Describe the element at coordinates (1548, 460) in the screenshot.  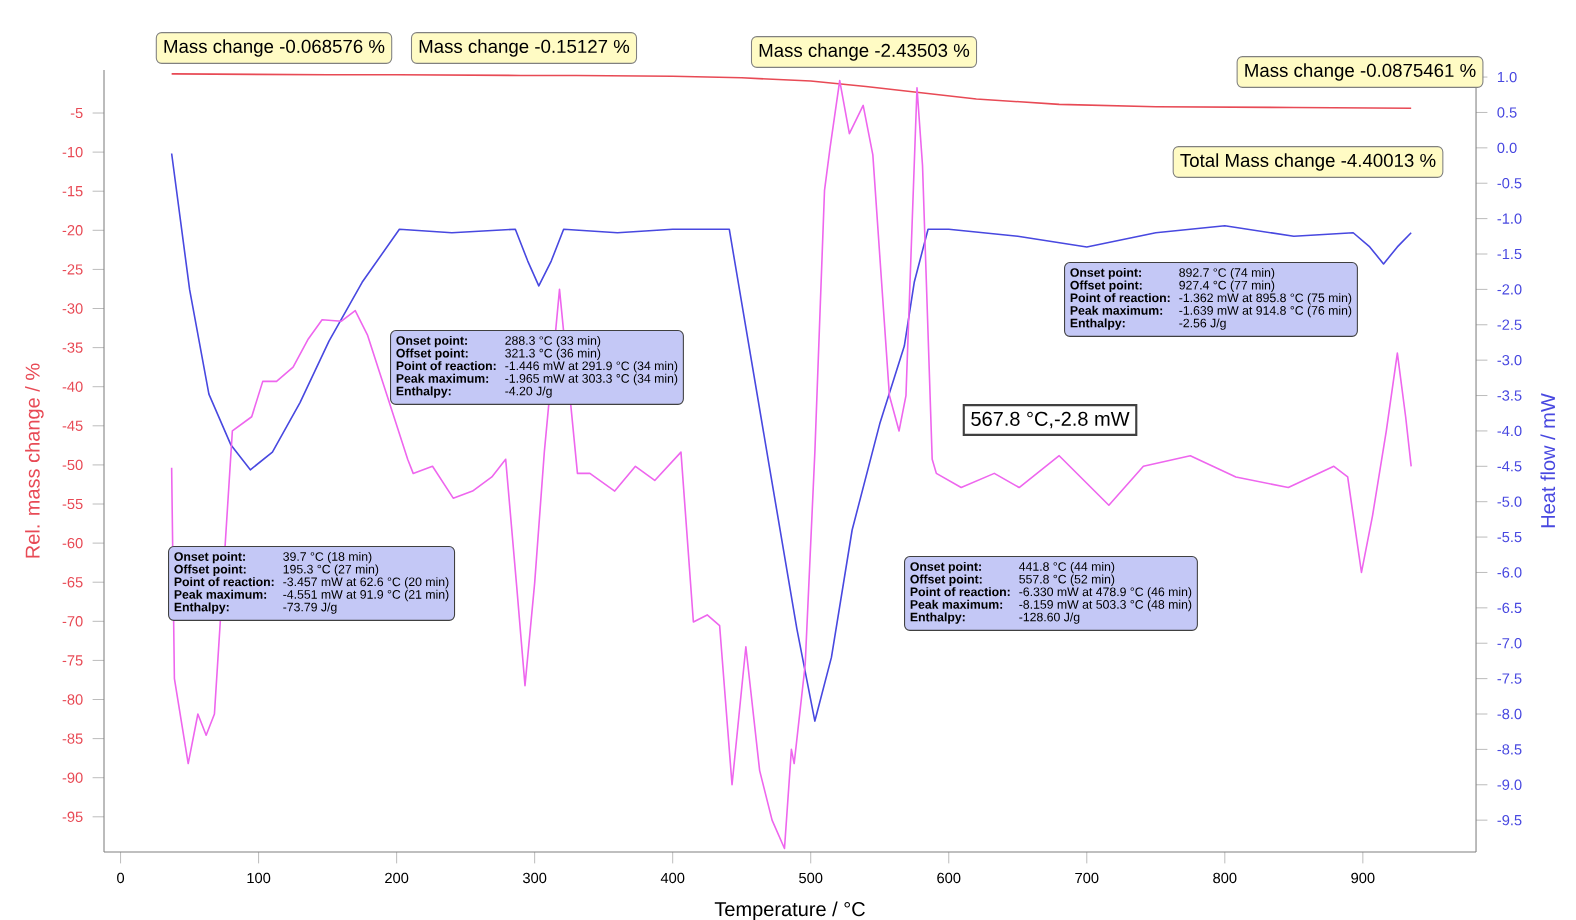
I see `y2-axis-title: Heat flow / mW` at that location.